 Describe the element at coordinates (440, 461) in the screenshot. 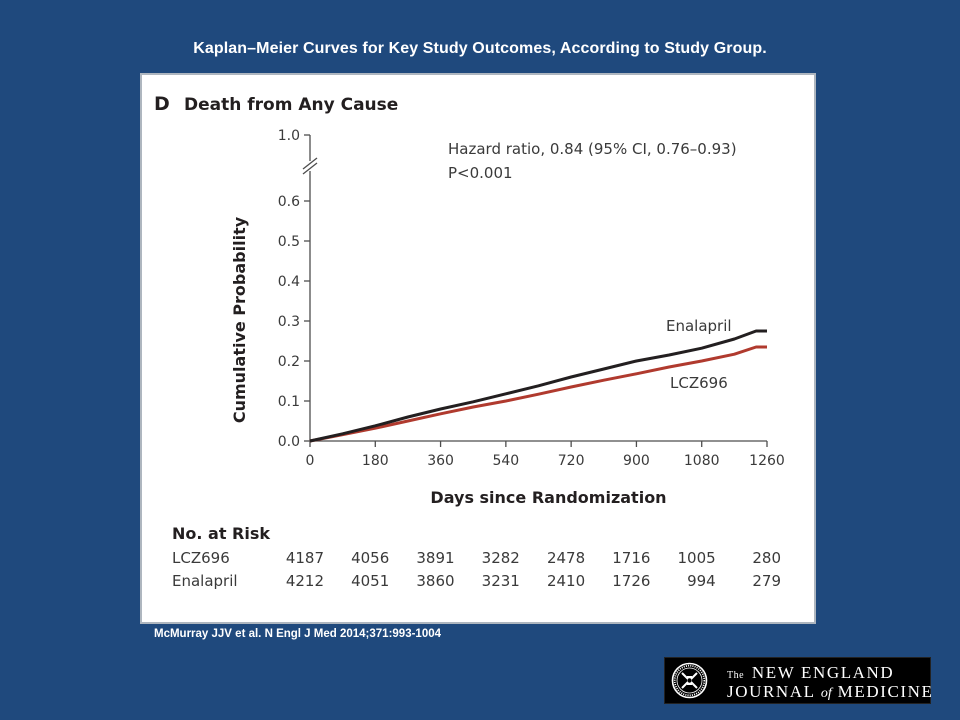

I see `x-tick-label: 360` at that location.